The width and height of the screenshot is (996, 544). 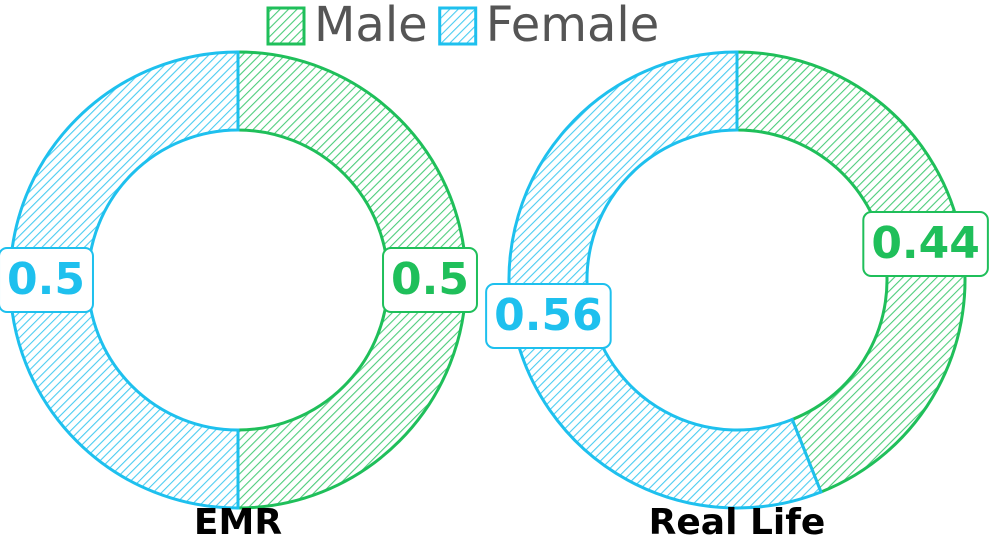 What do you see at coordinates (573, 26) in the screenshot?
I see `legend-label: Female` at bounding box center [573, 26].